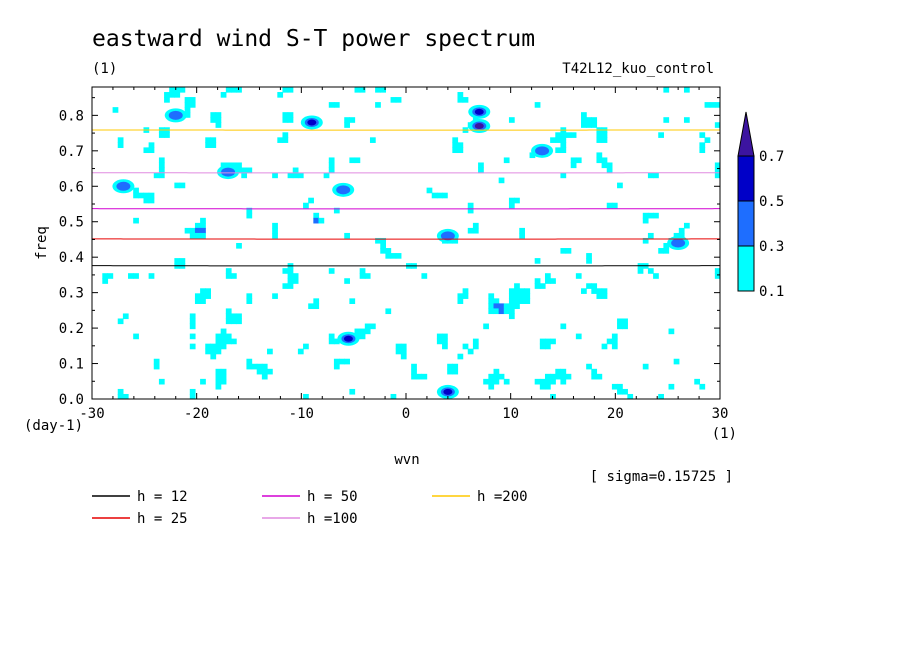  I want to click on x-tick-label: 20, so click(615, 414).